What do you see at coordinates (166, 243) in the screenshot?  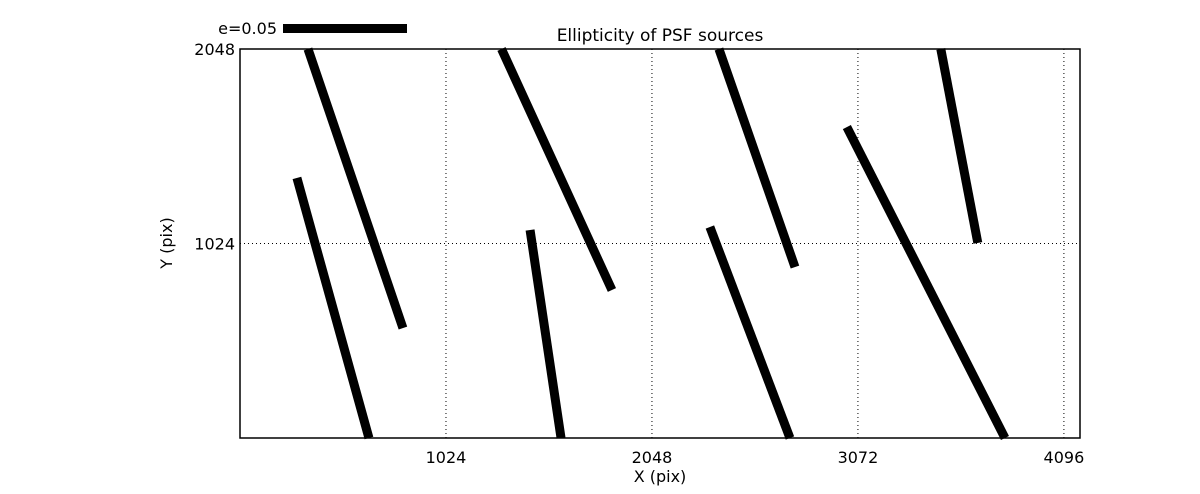 I see `y-axis-label: Y (pix)` at bounding box center [166, 243].